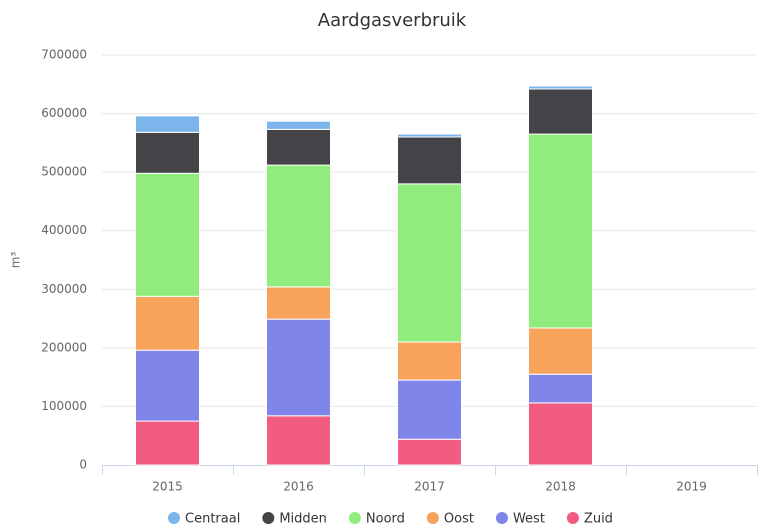  Describe the element at coordinates (598, 519) in the screenshot. I see `legend-label: Zuid` at that location.